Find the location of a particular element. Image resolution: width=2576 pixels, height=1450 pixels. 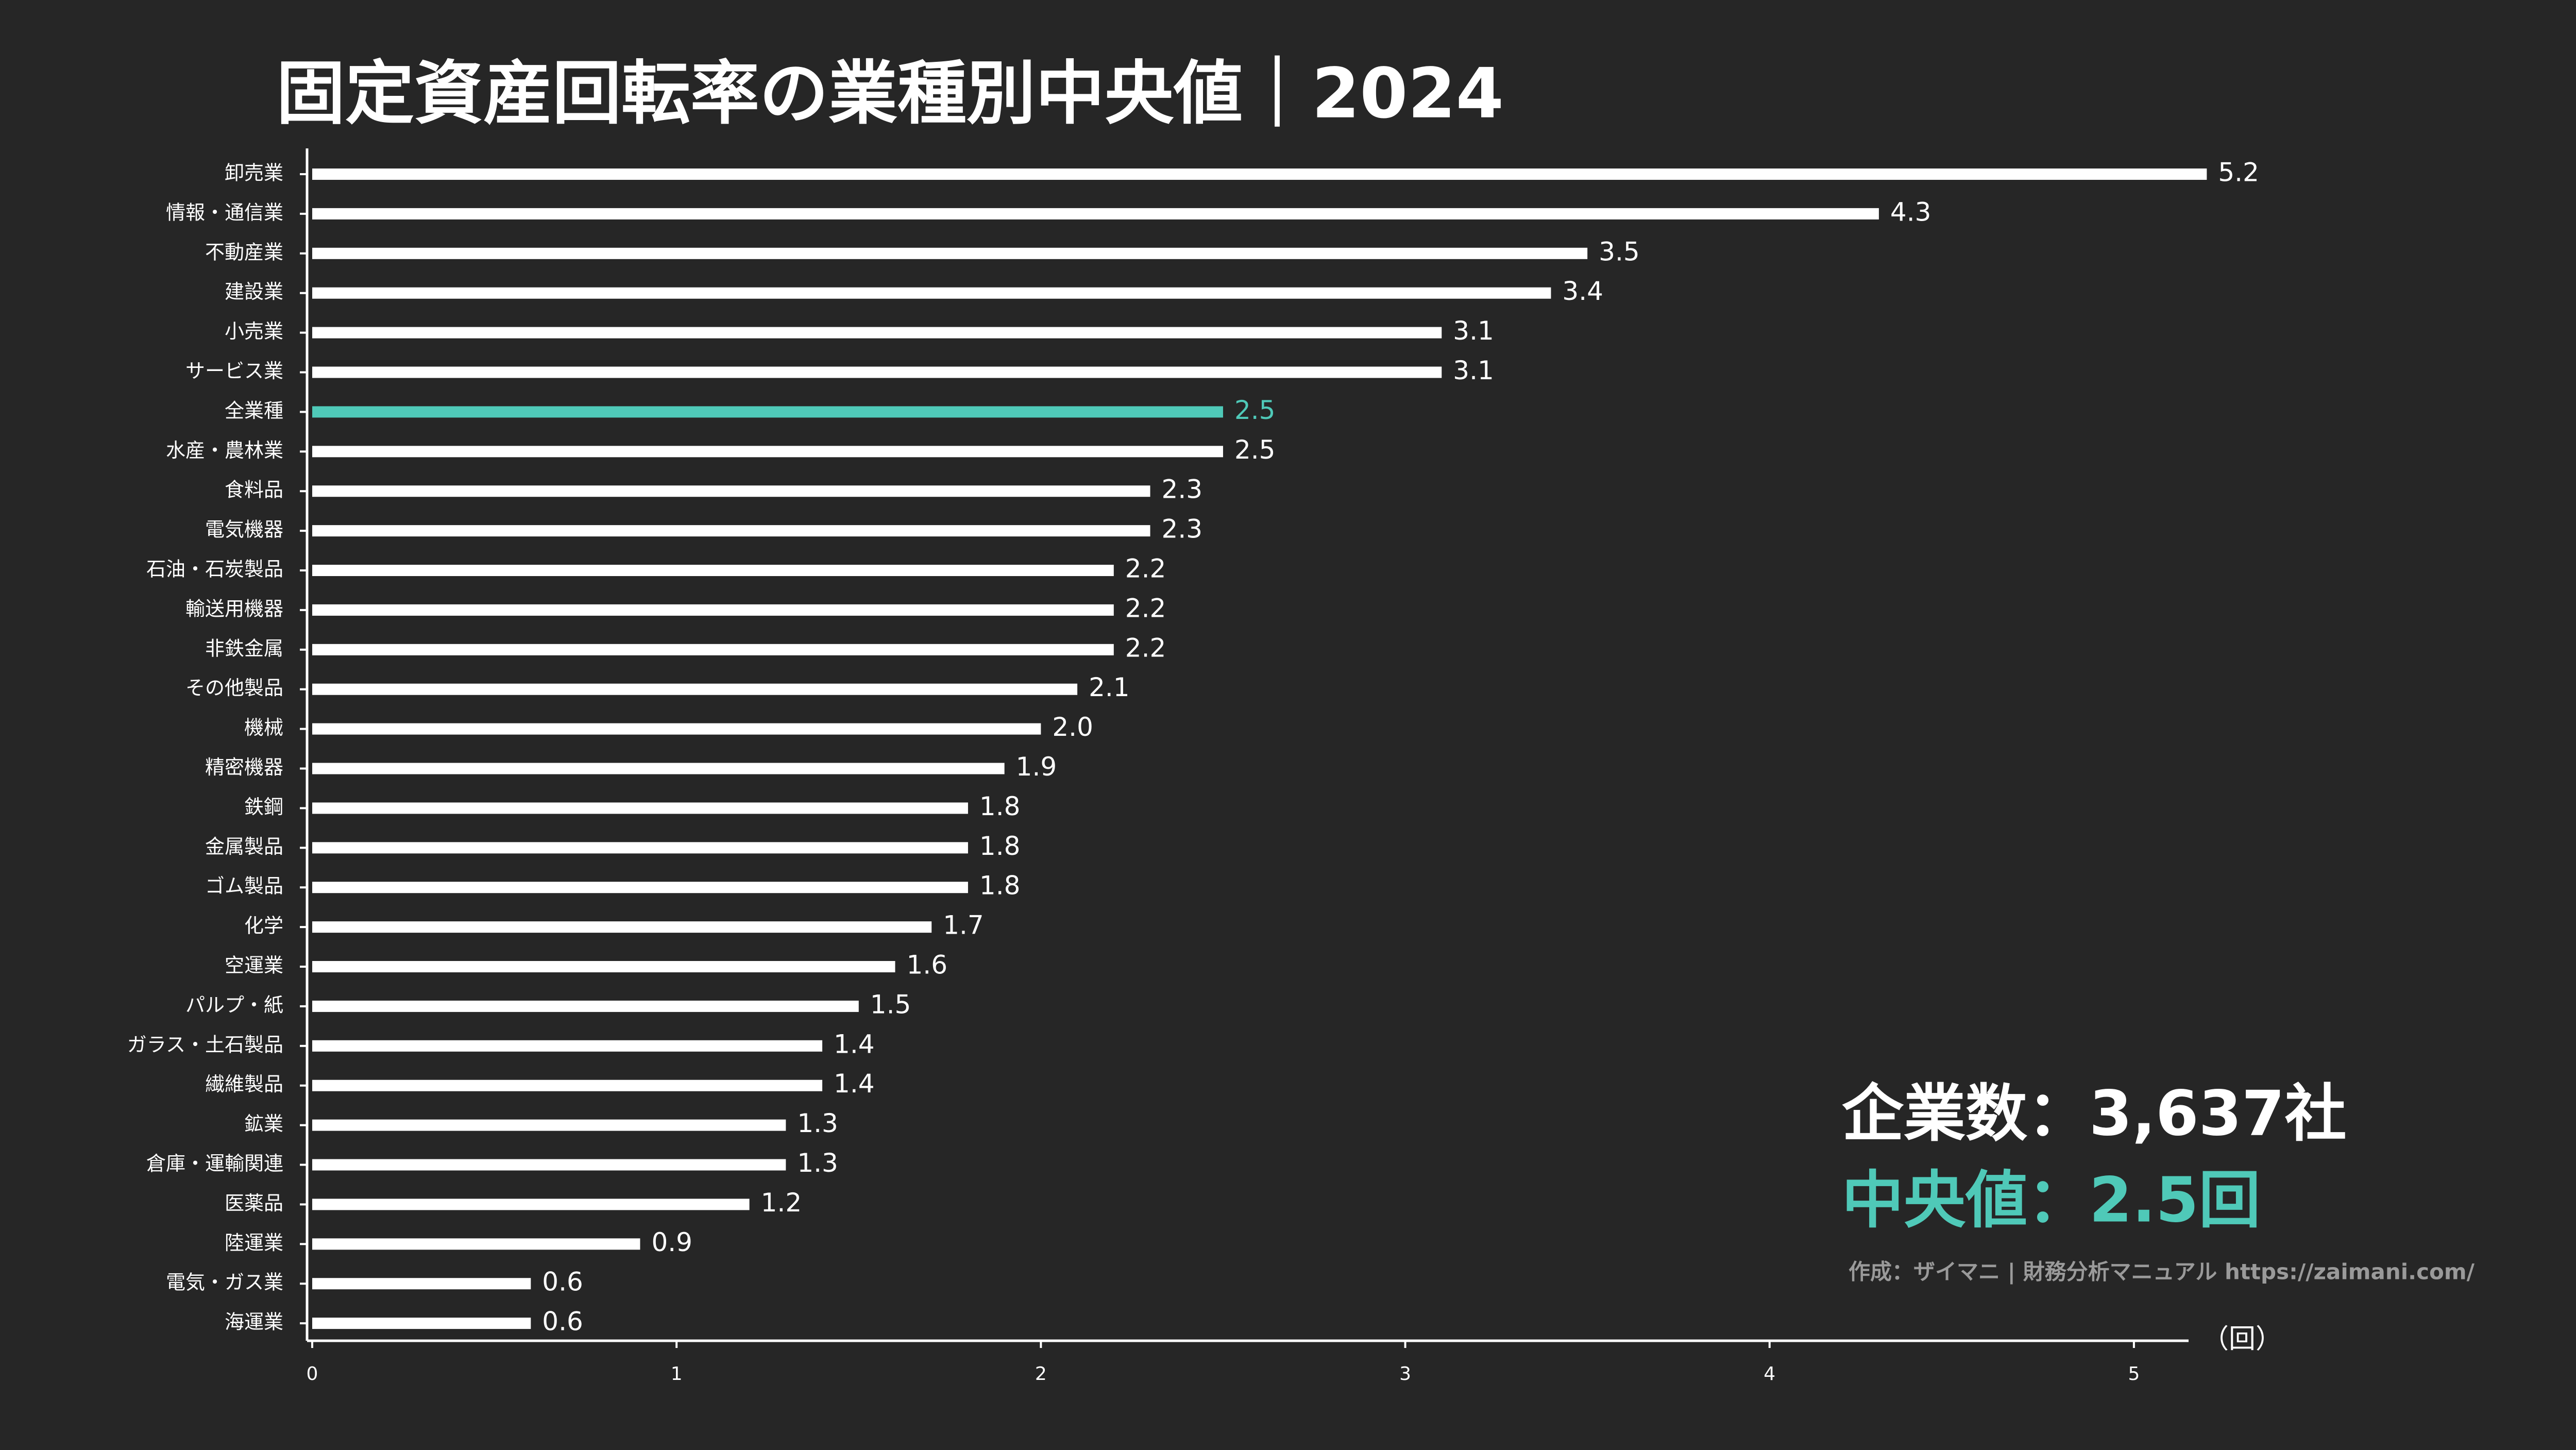

value-label: 3.5 is located at coordinates (1619, 251).